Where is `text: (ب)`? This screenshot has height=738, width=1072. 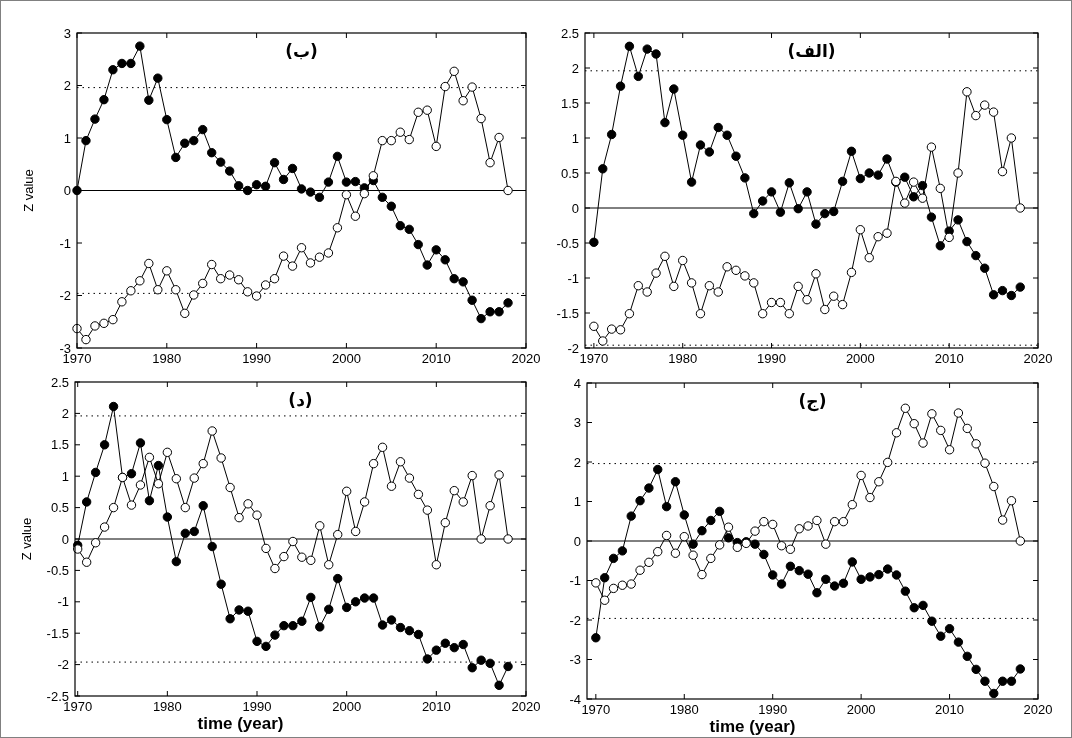 text: (ب) is located at coordinates (301, 51).